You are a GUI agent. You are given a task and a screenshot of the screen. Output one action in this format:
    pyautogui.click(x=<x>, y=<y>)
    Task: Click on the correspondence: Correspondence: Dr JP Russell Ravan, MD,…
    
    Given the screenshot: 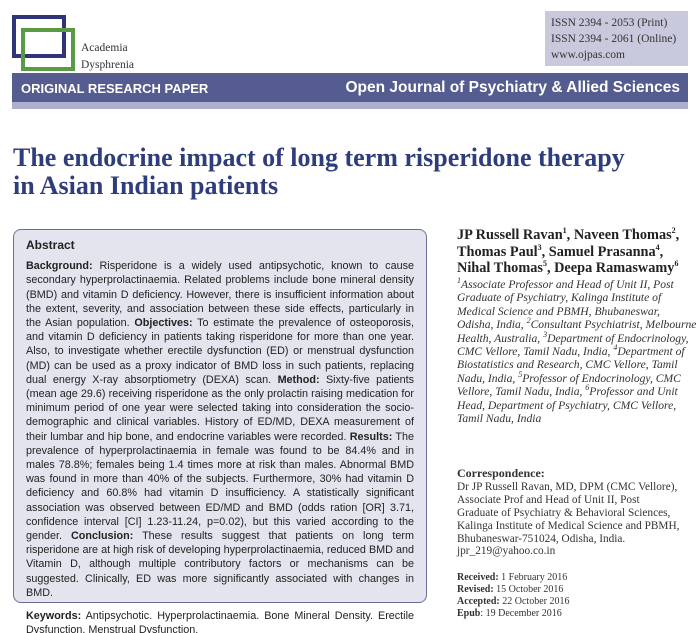 What is the action you would take?
    pyautogui.click(x=577, y=512)
    